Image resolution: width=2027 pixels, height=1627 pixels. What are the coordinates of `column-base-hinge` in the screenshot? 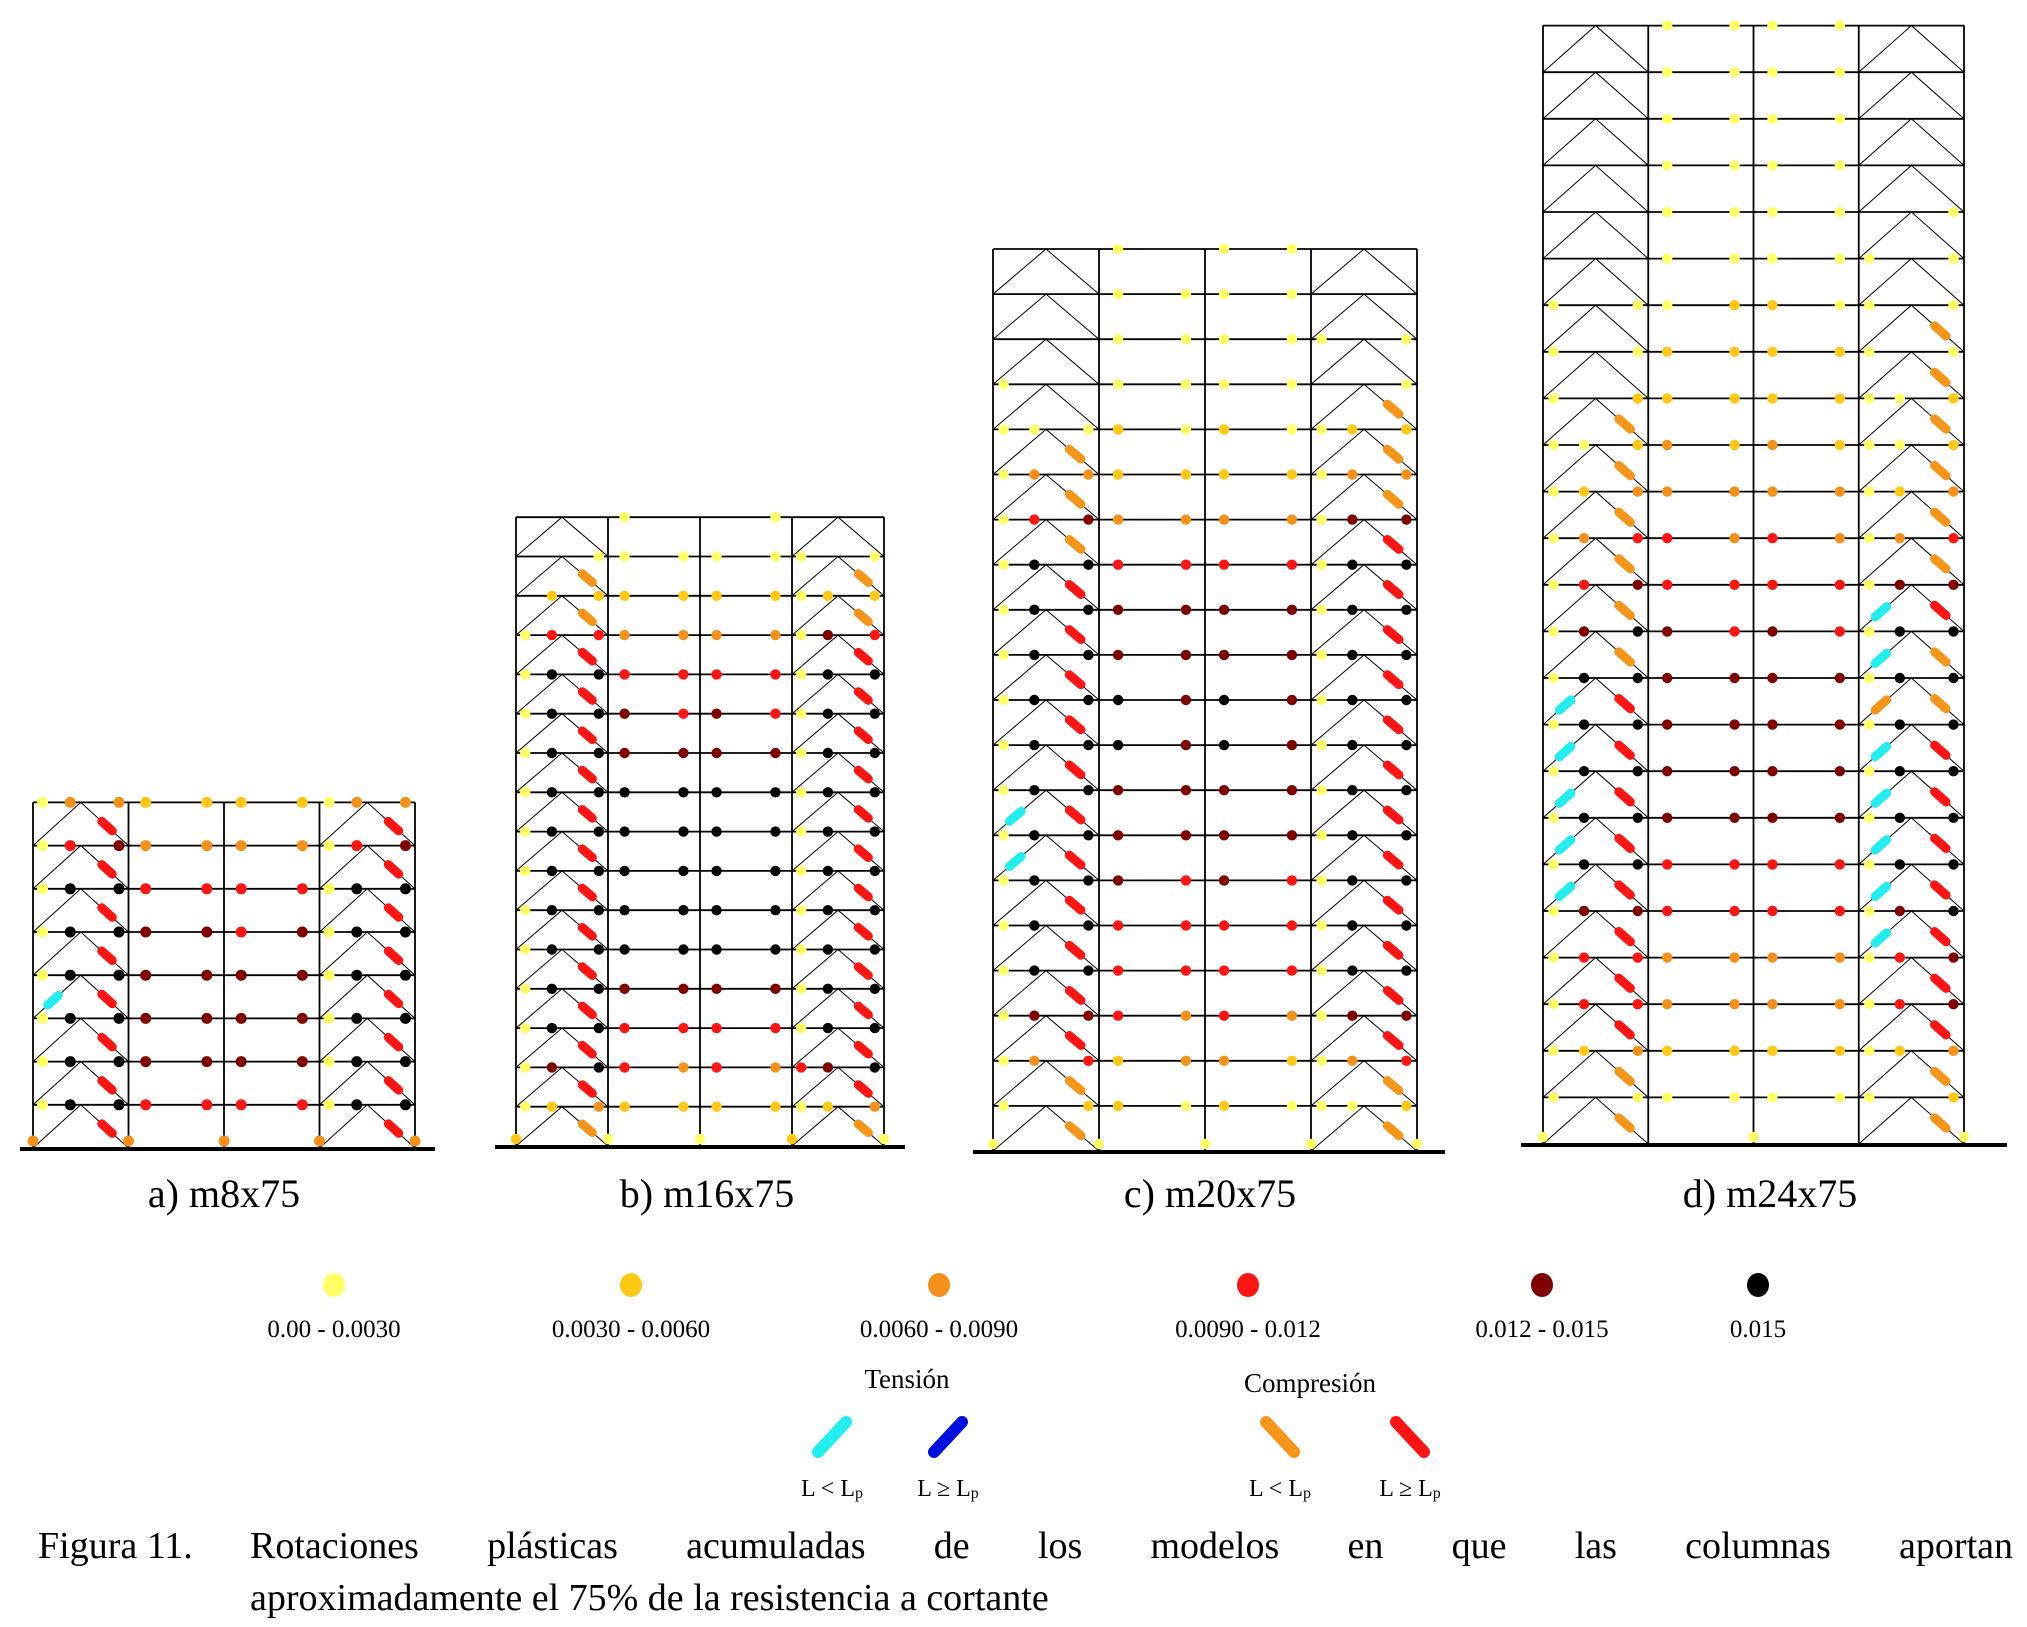 It's located at (1311, 1144).